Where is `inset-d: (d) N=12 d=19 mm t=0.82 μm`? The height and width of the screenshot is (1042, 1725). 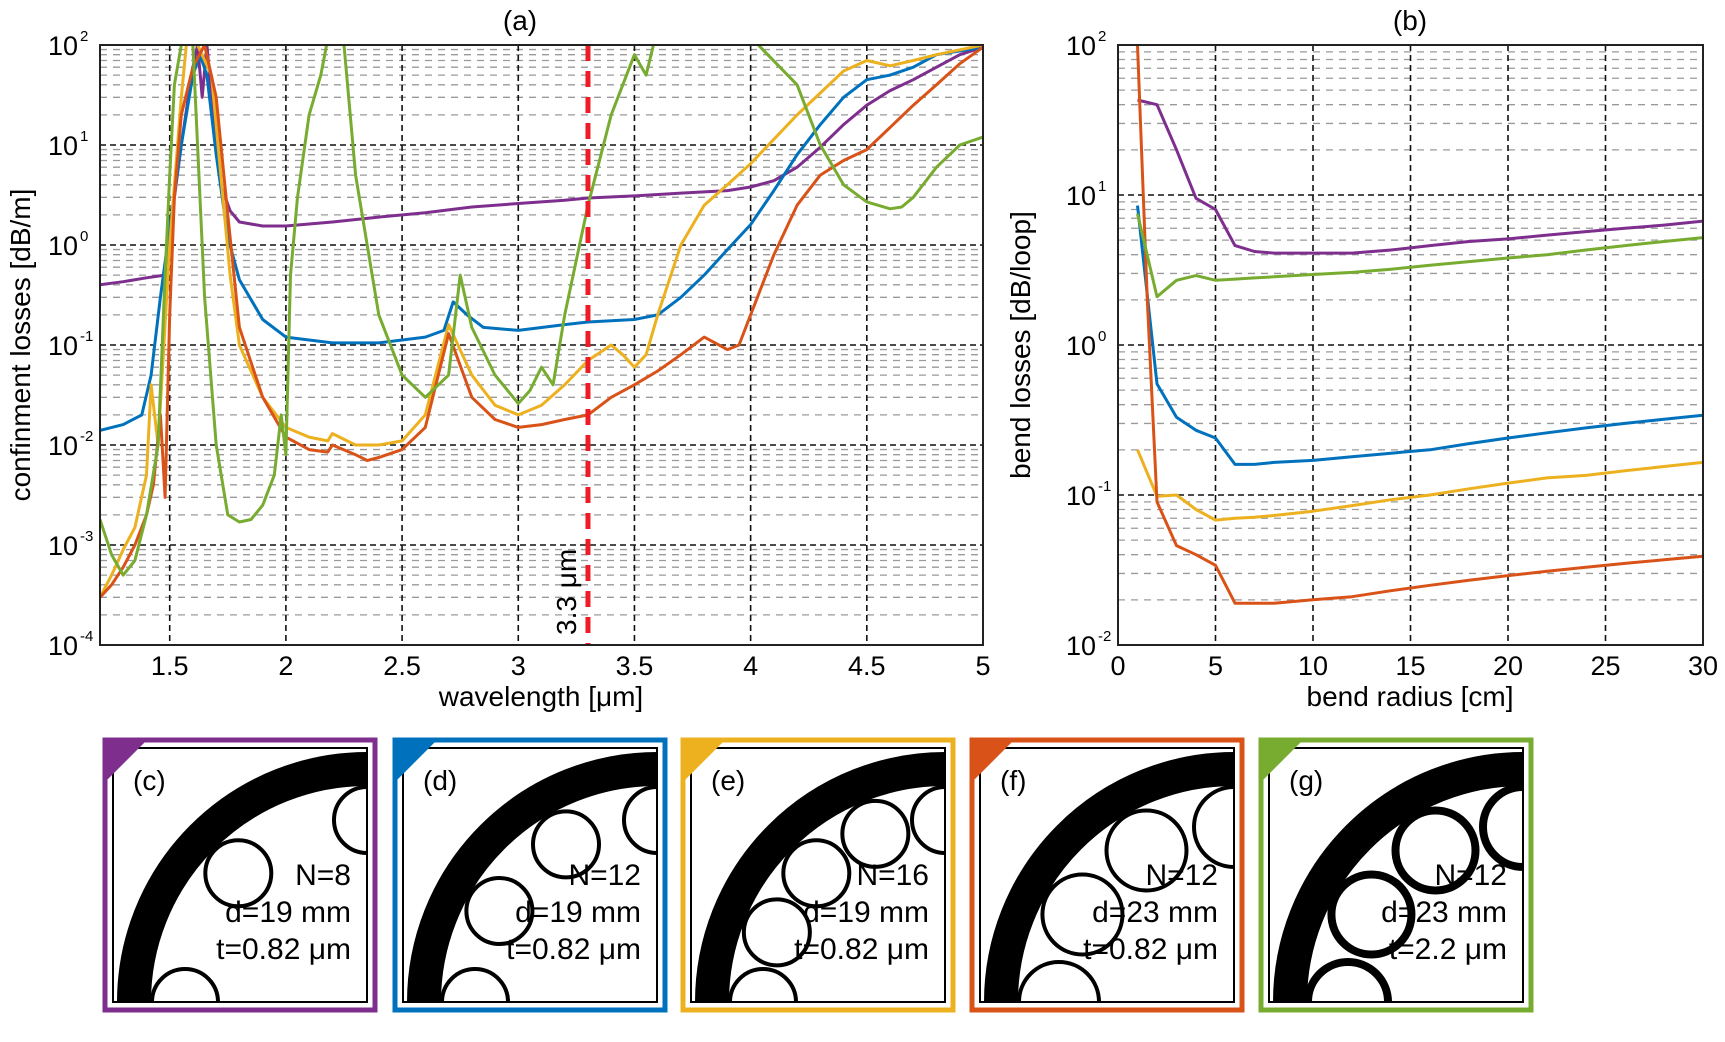
inset-d: (d) N=12 d=19 mm t=0.82 μm is located at coordinates (530, 875).